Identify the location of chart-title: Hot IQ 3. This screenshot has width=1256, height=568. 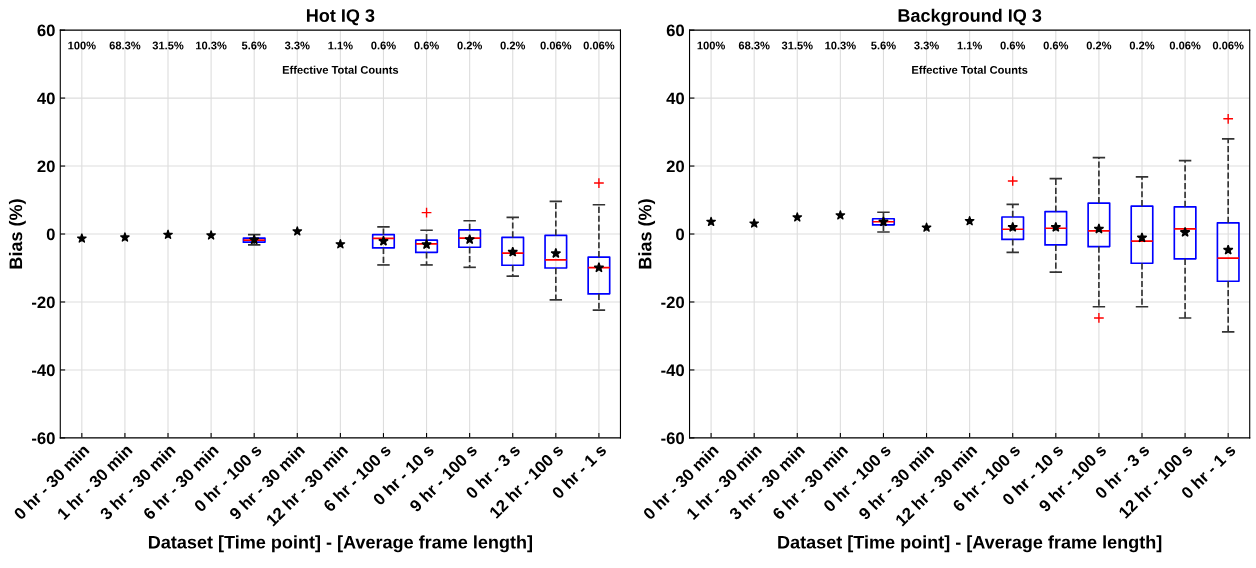
(340, 17).